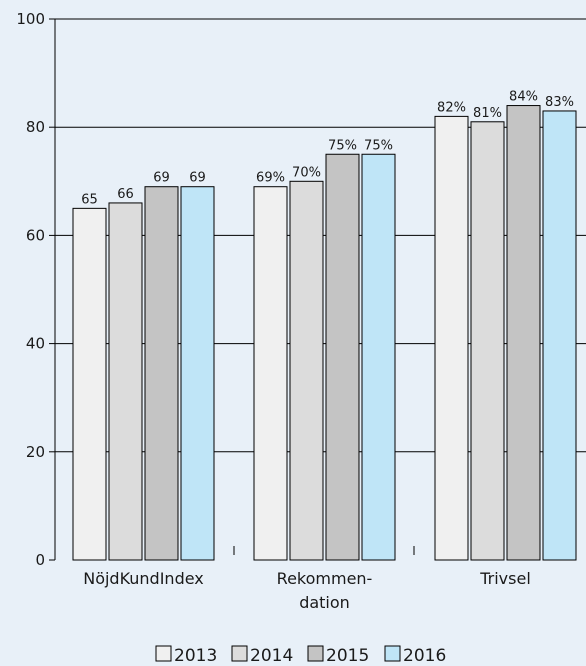 The image size is (586, 666). What do you see at coordinates (35, 235) in the screenshot?
I see `y-tick-label: 60` at bounding box center [35, 235].